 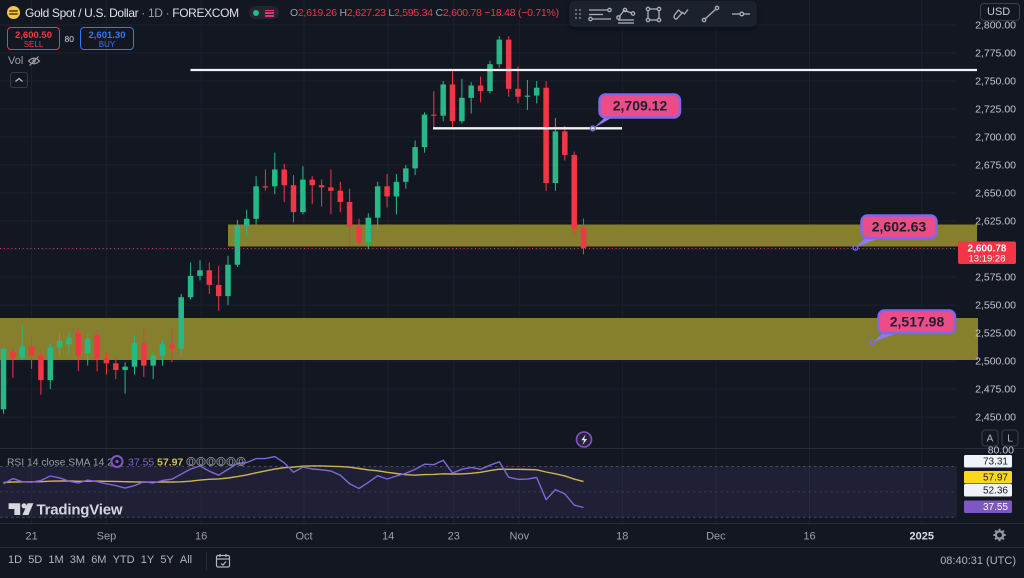 What do you see at coordinates (995, 194) in the screenshot?
I see `svg-text: 2,650.00` at bounding box center [995, 194].